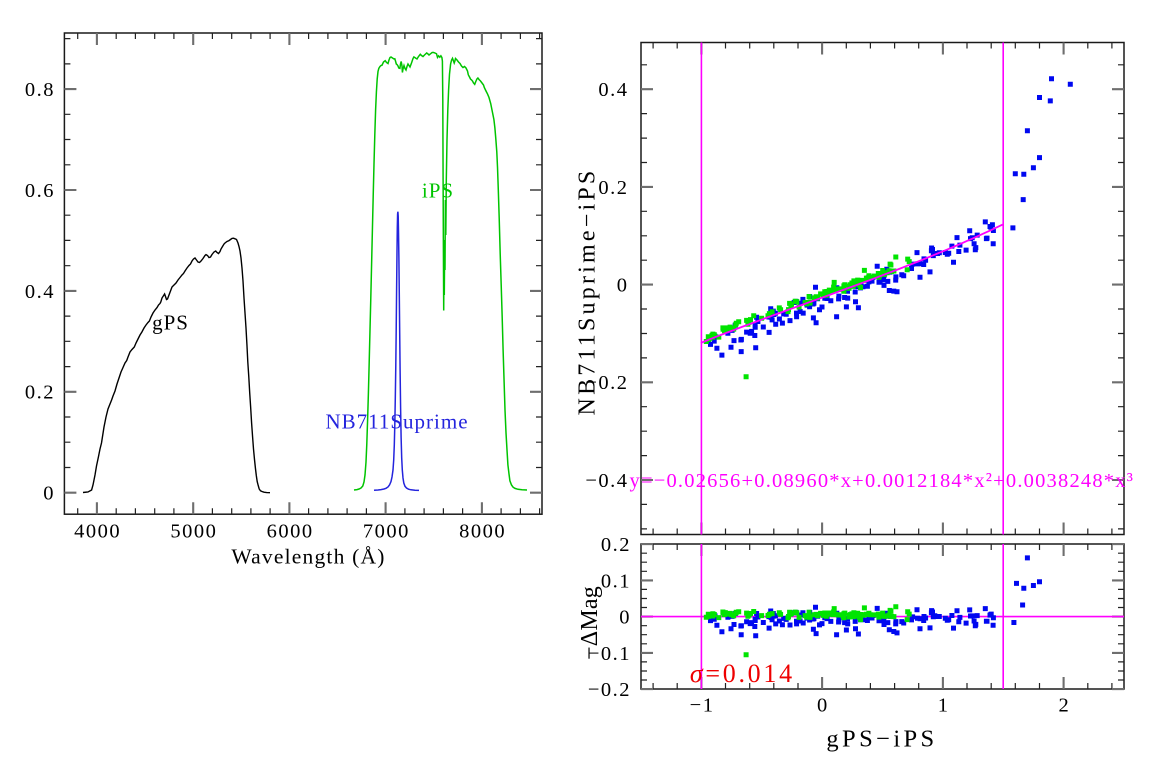 The image size is (1154, 766). Describe the element at coordinates (609, 654) in the screenshot. I see `svg-text: −0.1` at that location.